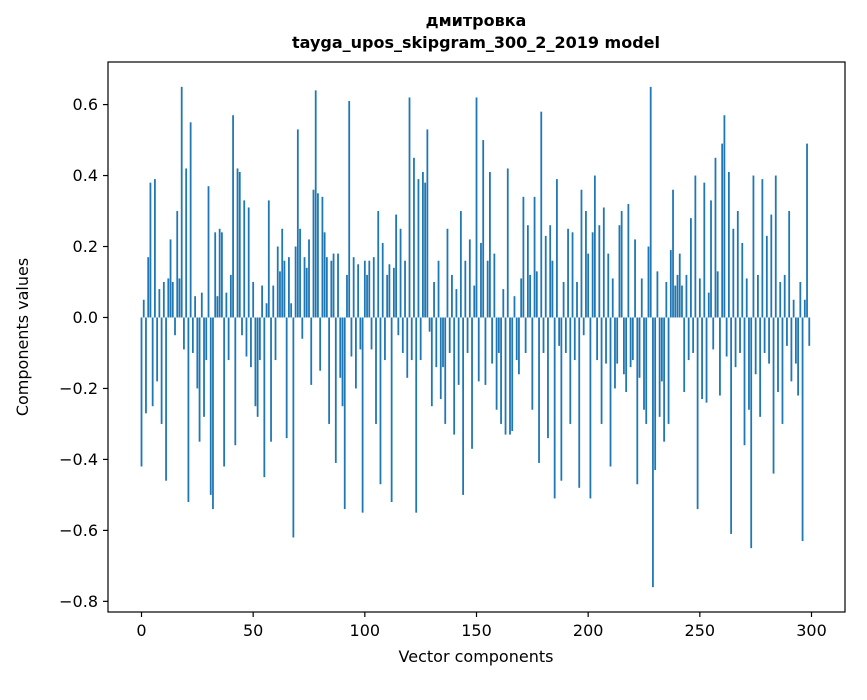 This screenshot has width=867, height=700. What do you see at coordinates (85, 104) in the screenshot?
I see `y-tick-label: 0.6` at bounding box center [85, 104].